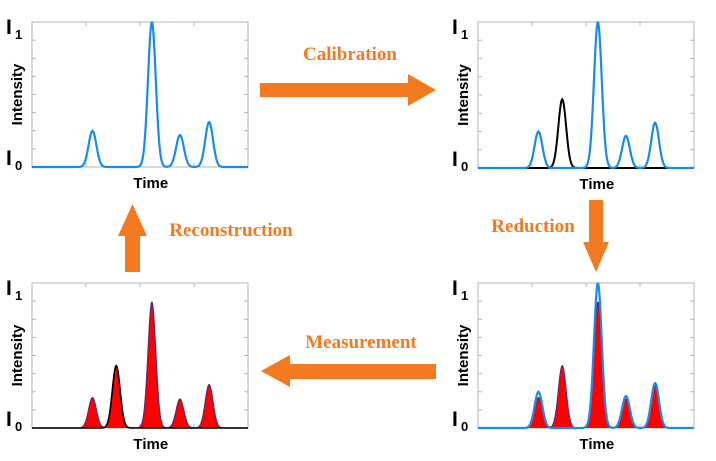  I want to click on calibration-arrow, so click(348, 90).